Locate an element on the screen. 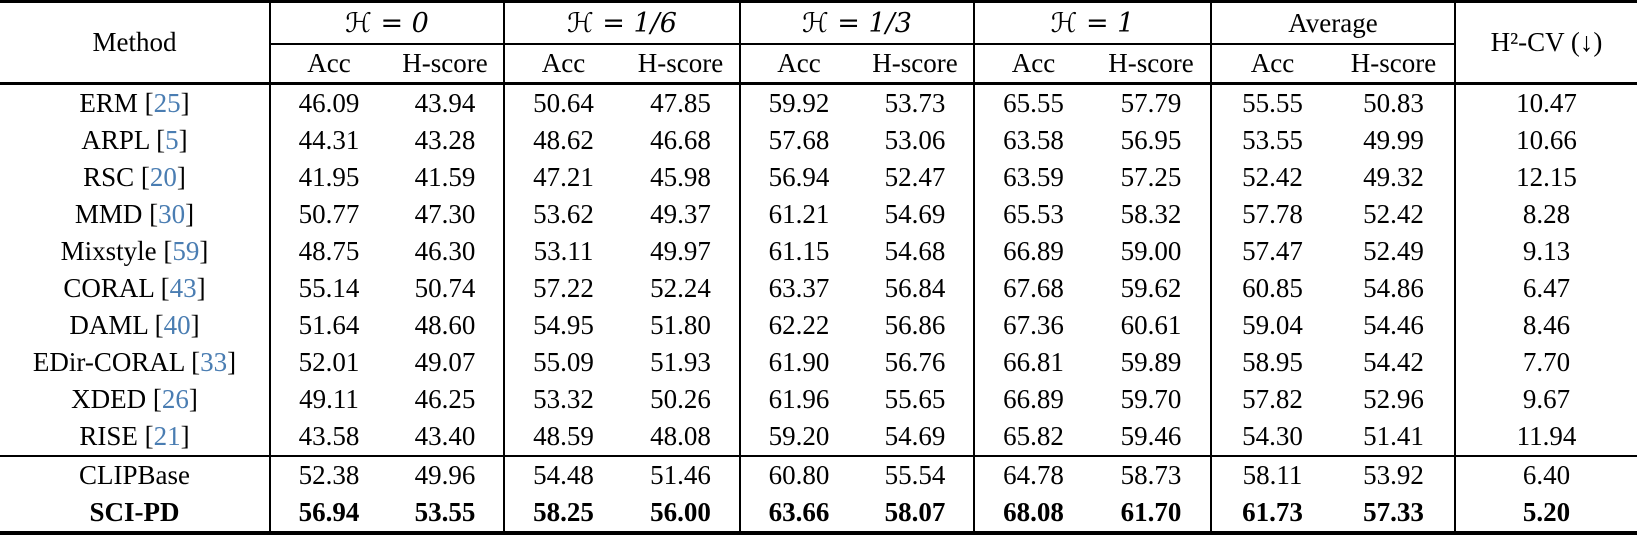 This screenshot has width=1637, height=541. method-cell: RSC [20] is located at coordinates (134, 177).